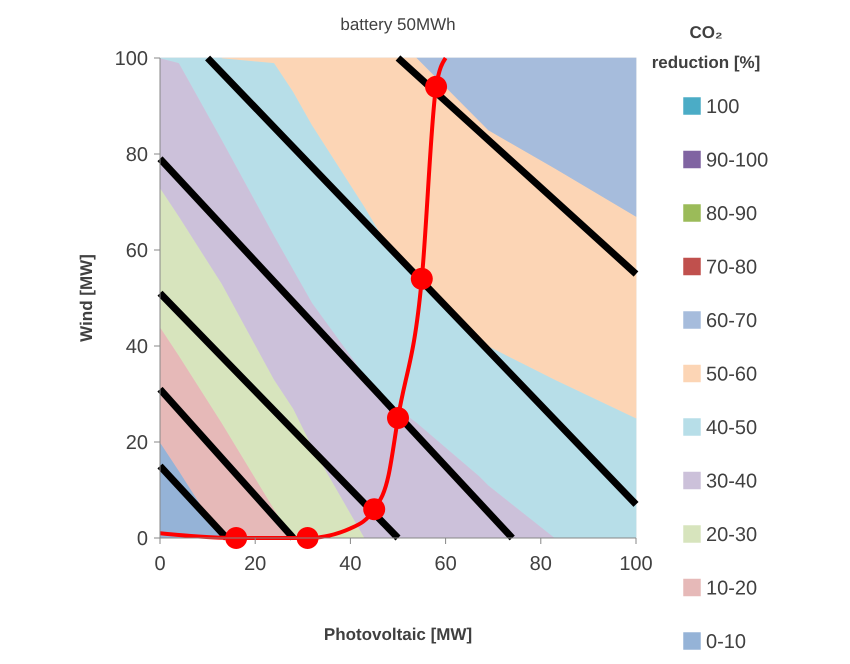 This screenshot has width=850, height=664. I want to click on y-tick-label: 40, so click(137, 347).